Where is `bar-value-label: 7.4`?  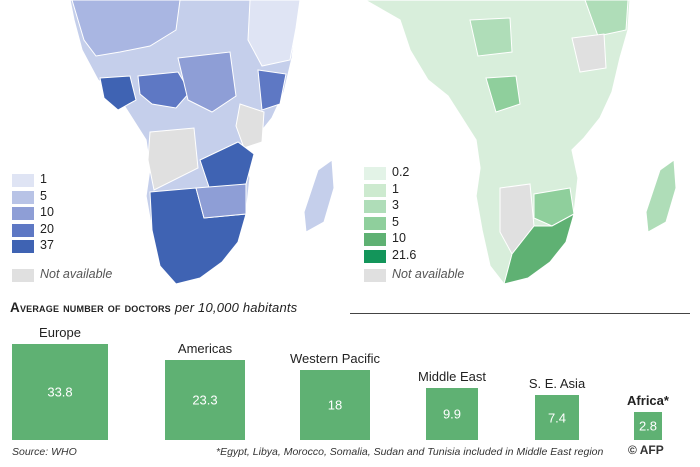 bar-value-label: 7.4 is located at coordinates (557, 418).